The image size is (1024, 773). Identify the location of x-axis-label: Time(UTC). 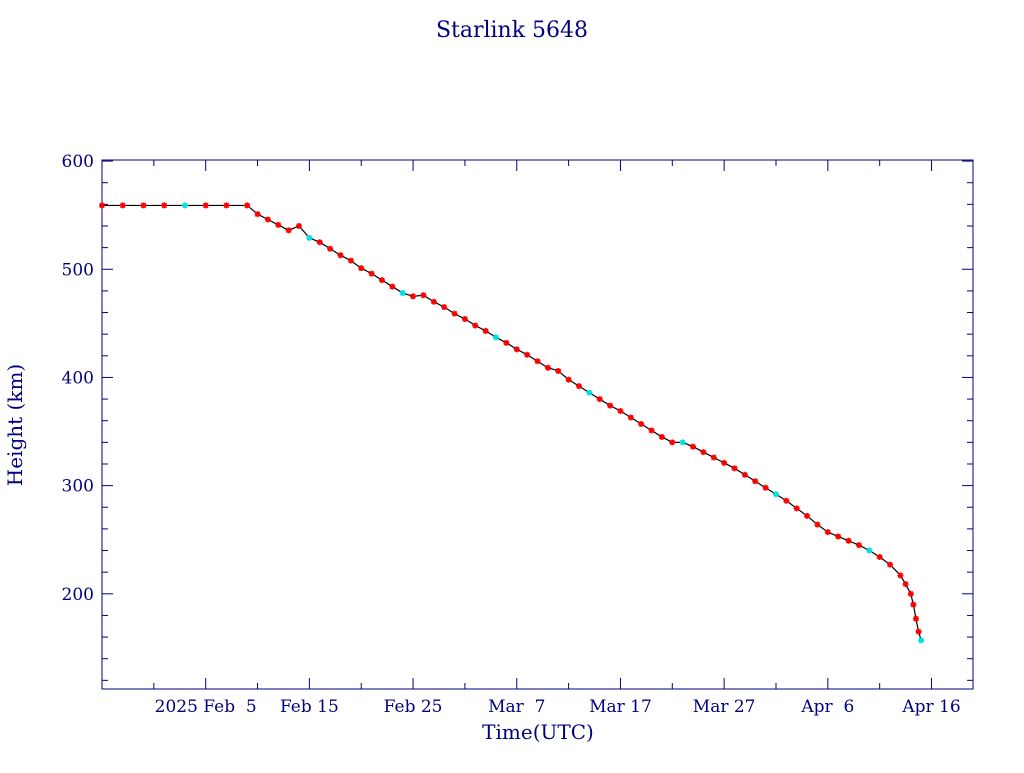
(538, 732).